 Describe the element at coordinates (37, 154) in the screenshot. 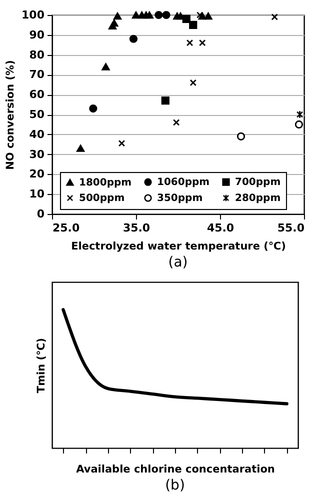

I see `y-tick-label: 30` at that location.